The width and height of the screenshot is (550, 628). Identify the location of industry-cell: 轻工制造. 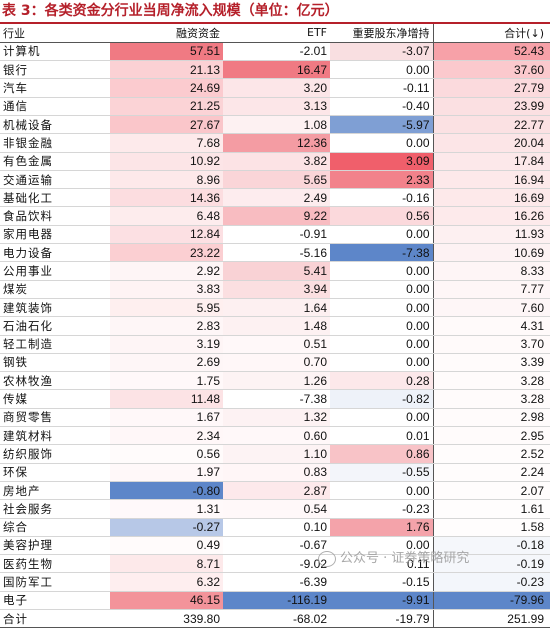
(55, 344).